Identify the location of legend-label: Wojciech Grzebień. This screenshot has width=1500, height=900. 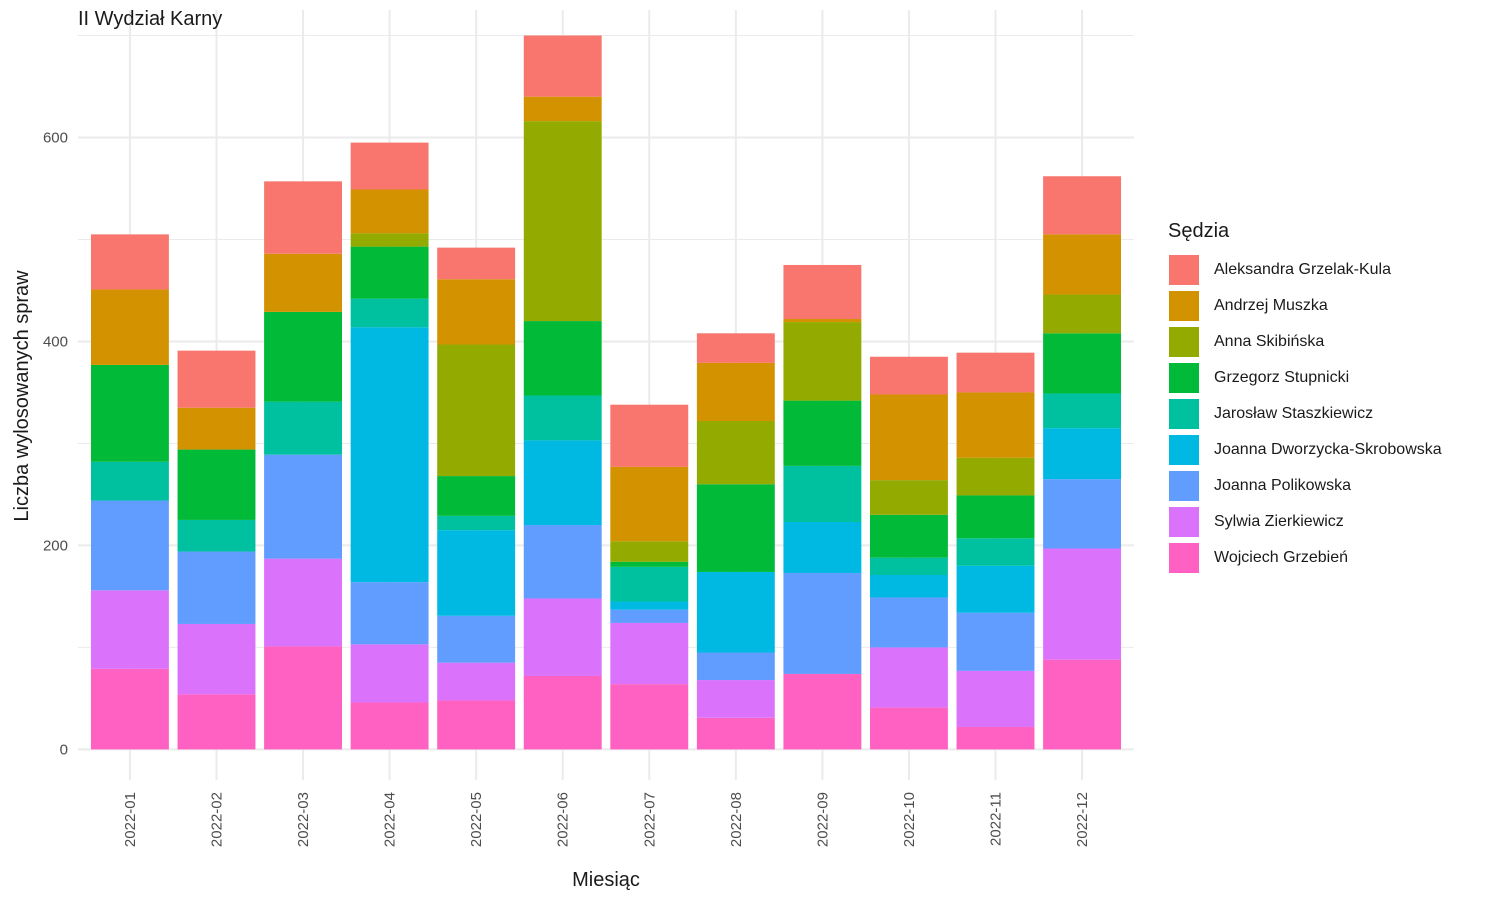
(1281, 557).